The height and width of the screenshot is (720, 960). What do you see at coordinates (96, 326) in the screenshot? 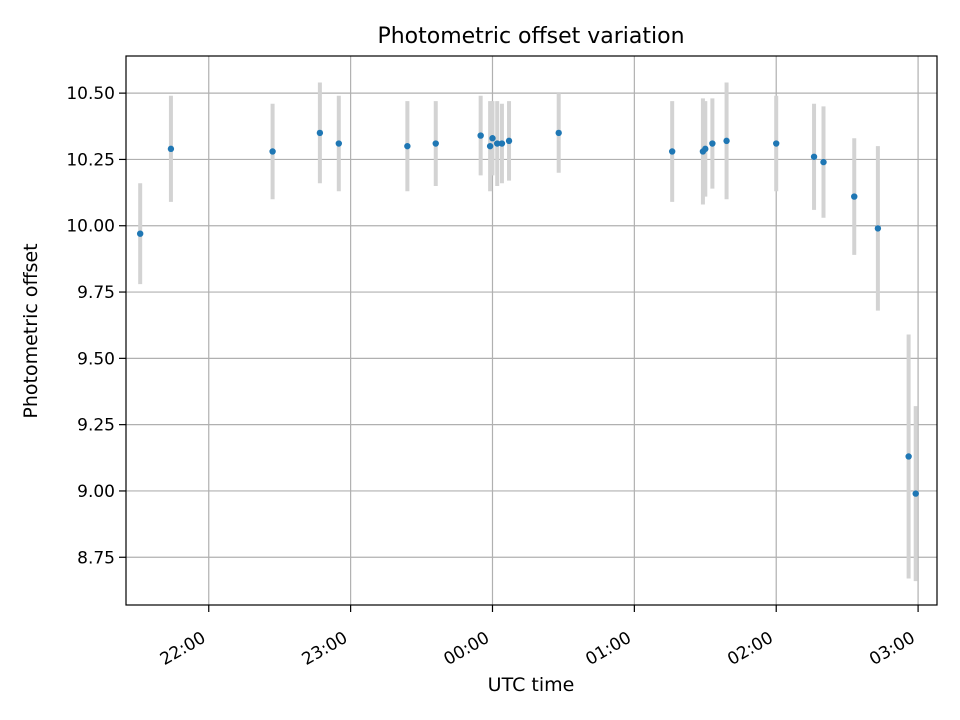
I see `y-axis-ticks: 8.75 9.00 9.25 9.50 9.75 10.00 10.25 10.50` at bounding box center [96, 326].